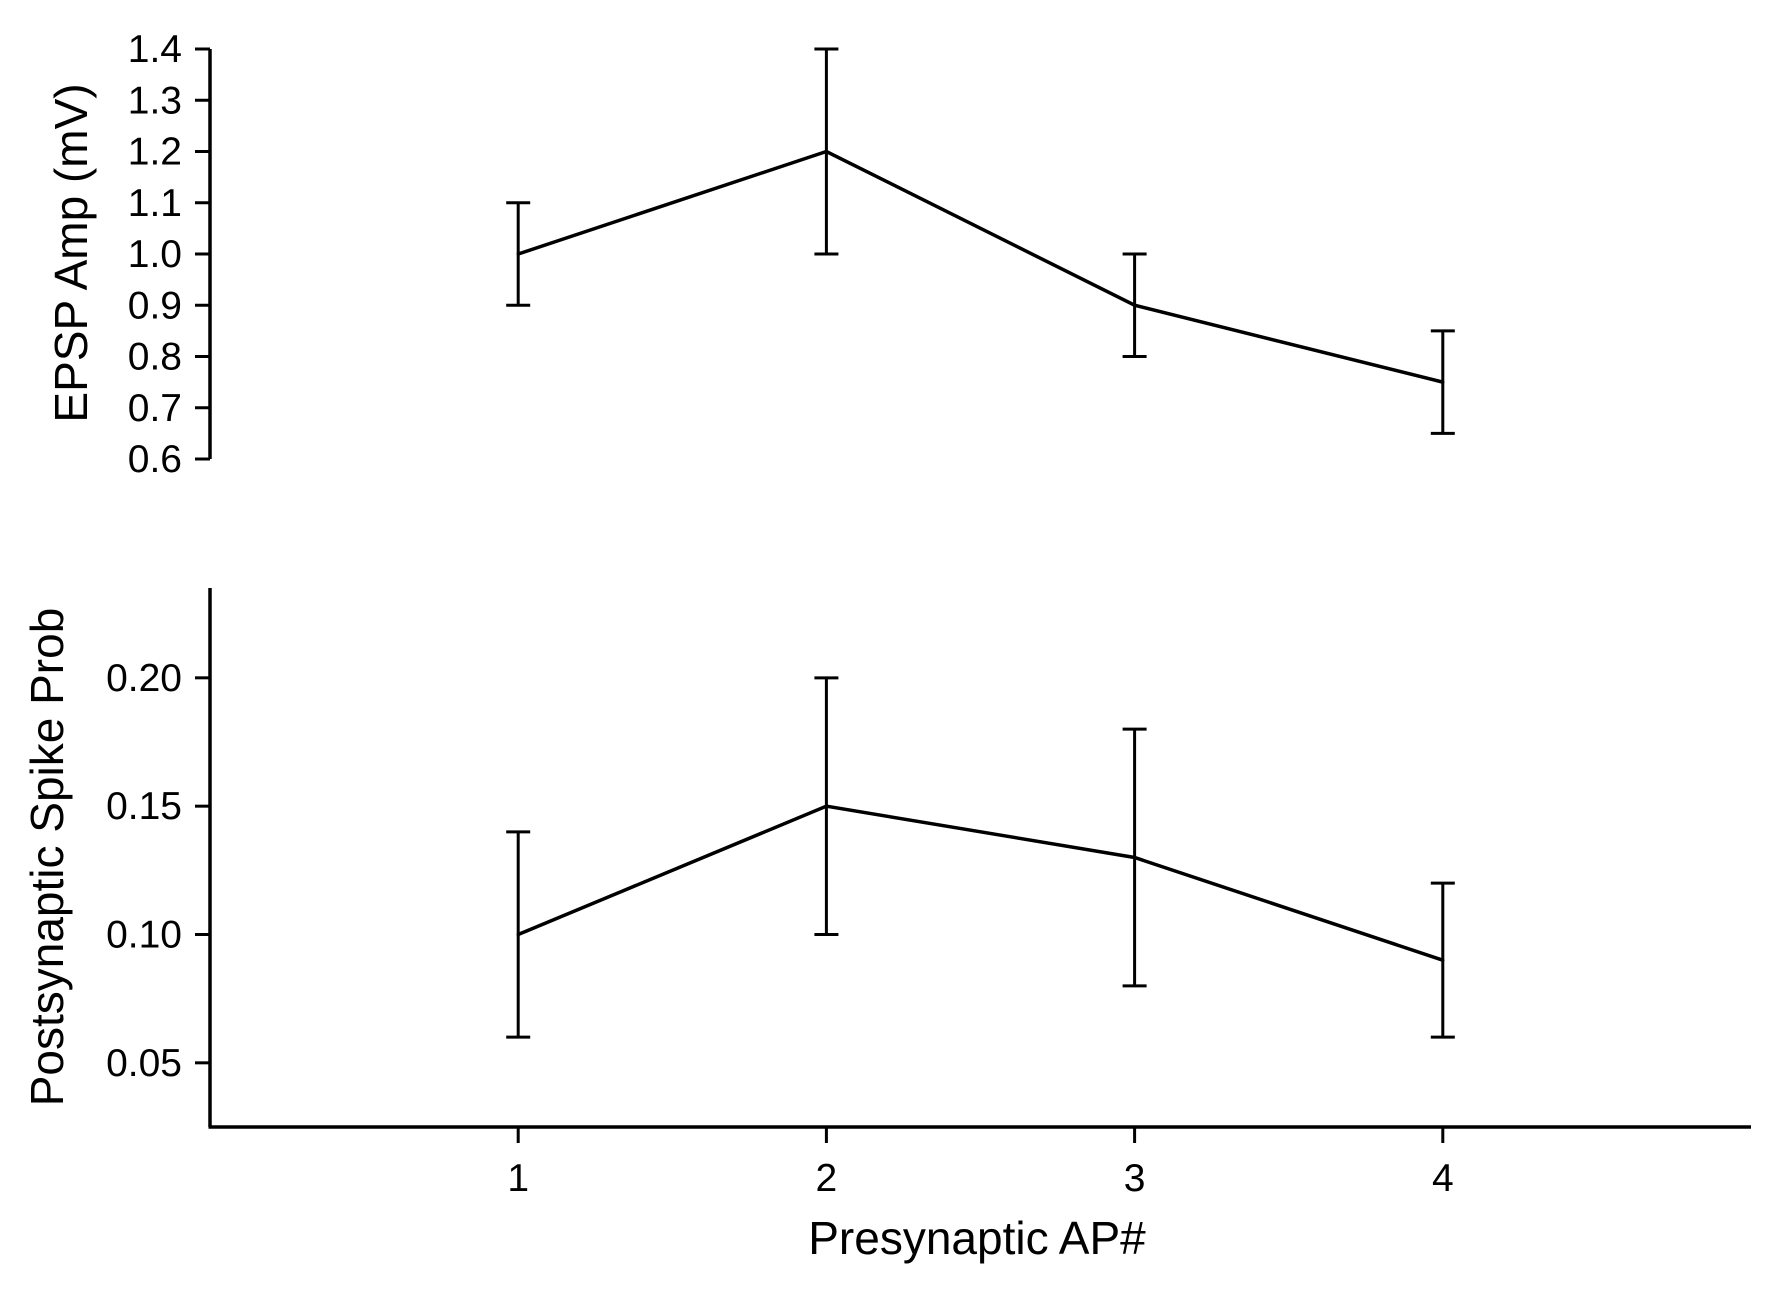 The image size is (1769, 1296). I want to click on epsp-y-tick-label: 0.8, so click(155, 357).